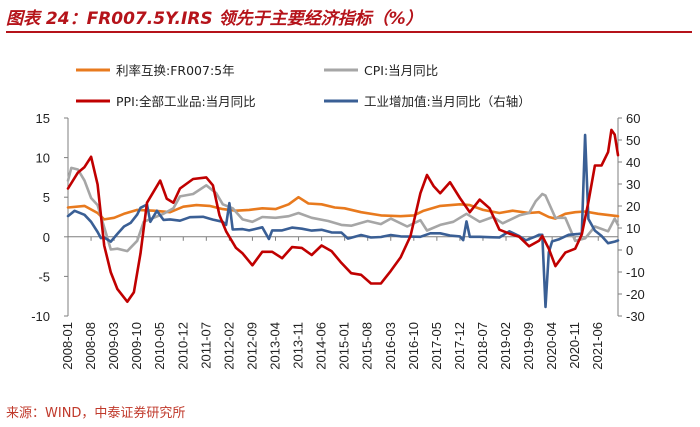  Describe the element at coordinates (228, 346) in the screenshot. I see `x-tick-label: 2012-02` at that location.